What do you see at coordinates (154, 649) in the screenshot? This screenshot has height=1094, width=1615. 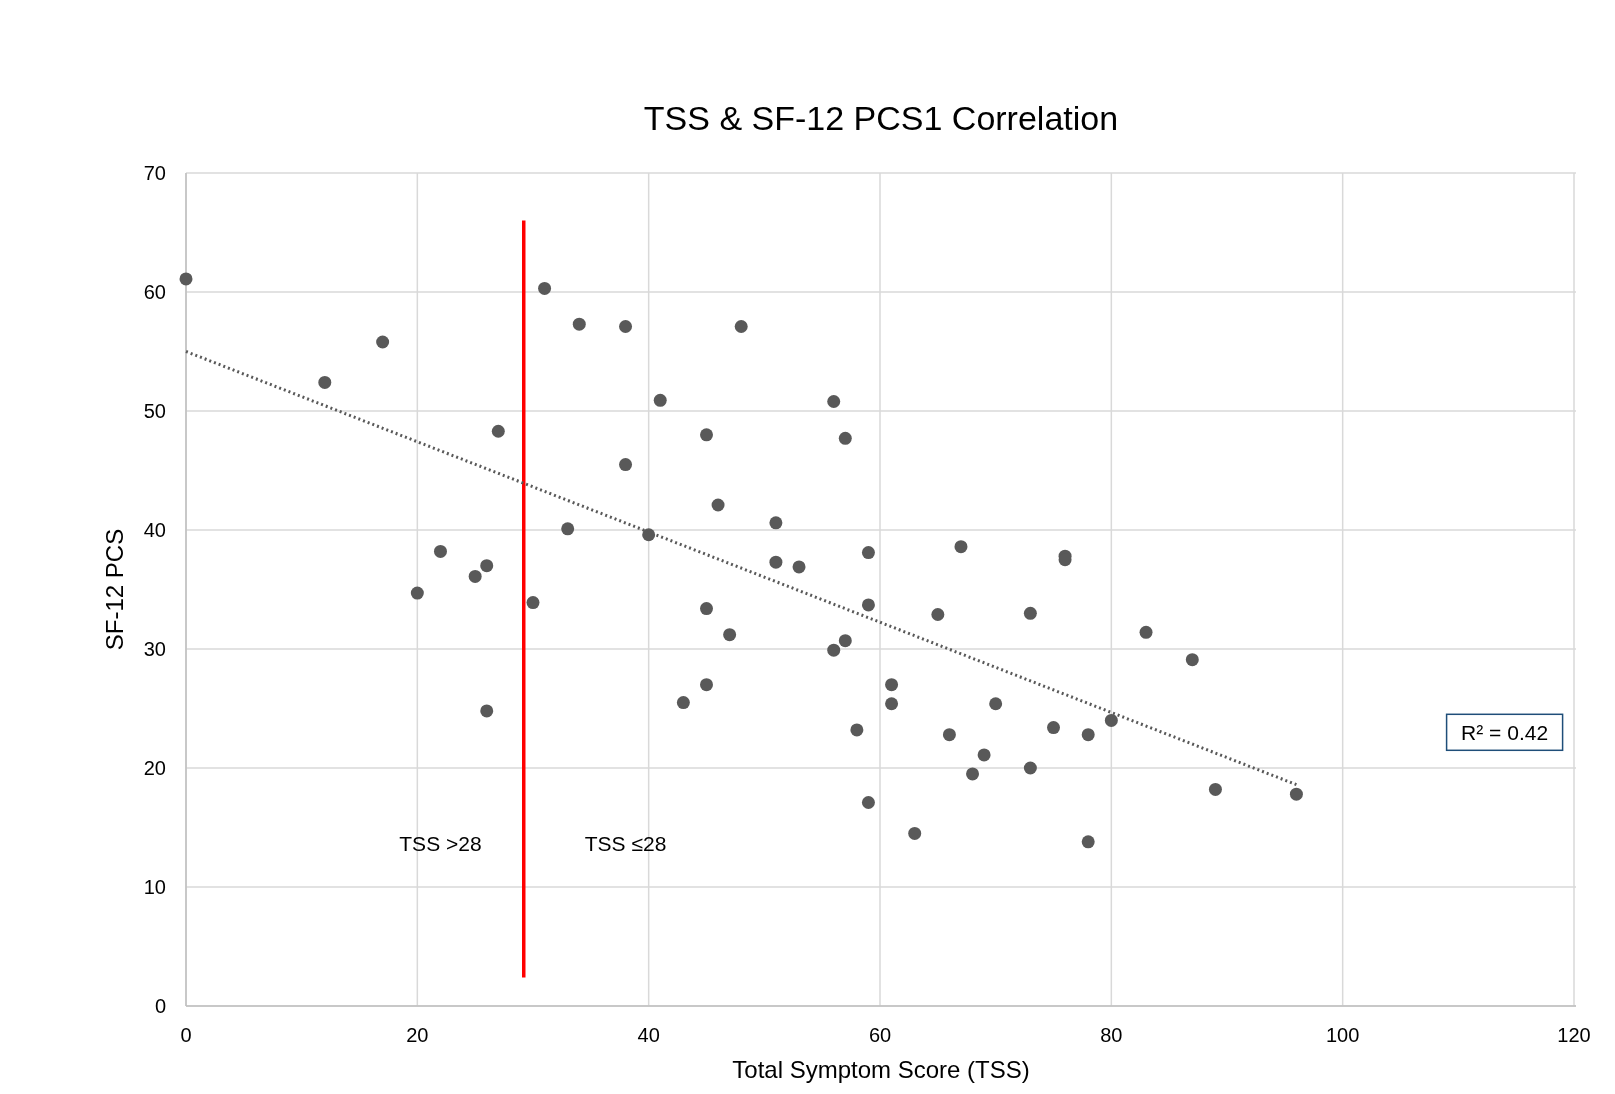 I see `y-tick-label: 30` at bounding box center [154, 649].